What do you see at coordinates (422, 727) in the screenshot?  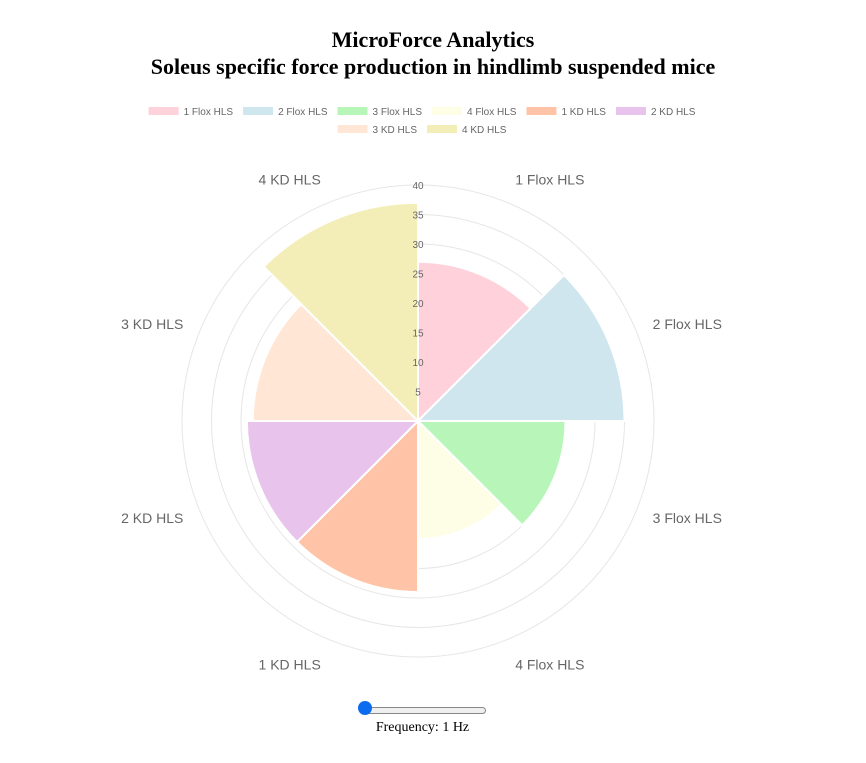 I see `frequency-label: Frequency: 1 Hz` at bounding box center [422, 727].